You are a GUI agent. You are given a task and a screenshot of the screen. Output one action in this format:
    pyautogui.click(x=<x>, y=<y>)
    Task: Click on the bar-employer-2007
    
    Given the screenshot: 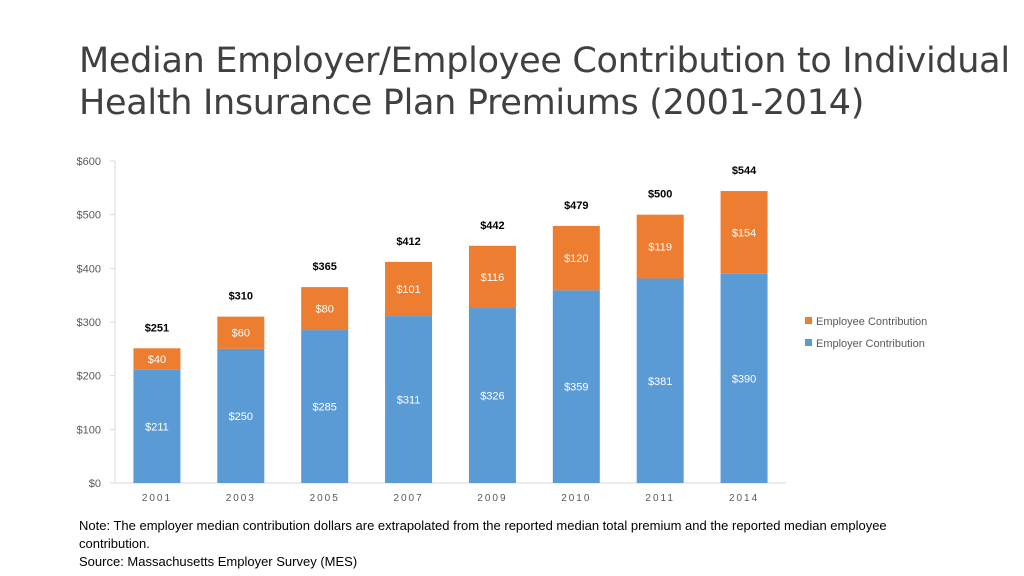 What is the action you would take?
    pyautogui.click(x=409, y=399)
    